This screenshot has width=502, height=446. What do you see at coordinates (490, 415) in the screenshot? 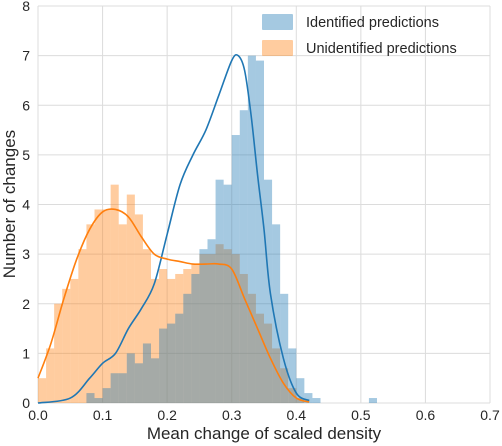
I see `x-tick-label: 0.7` at bounding box center [490, 415].